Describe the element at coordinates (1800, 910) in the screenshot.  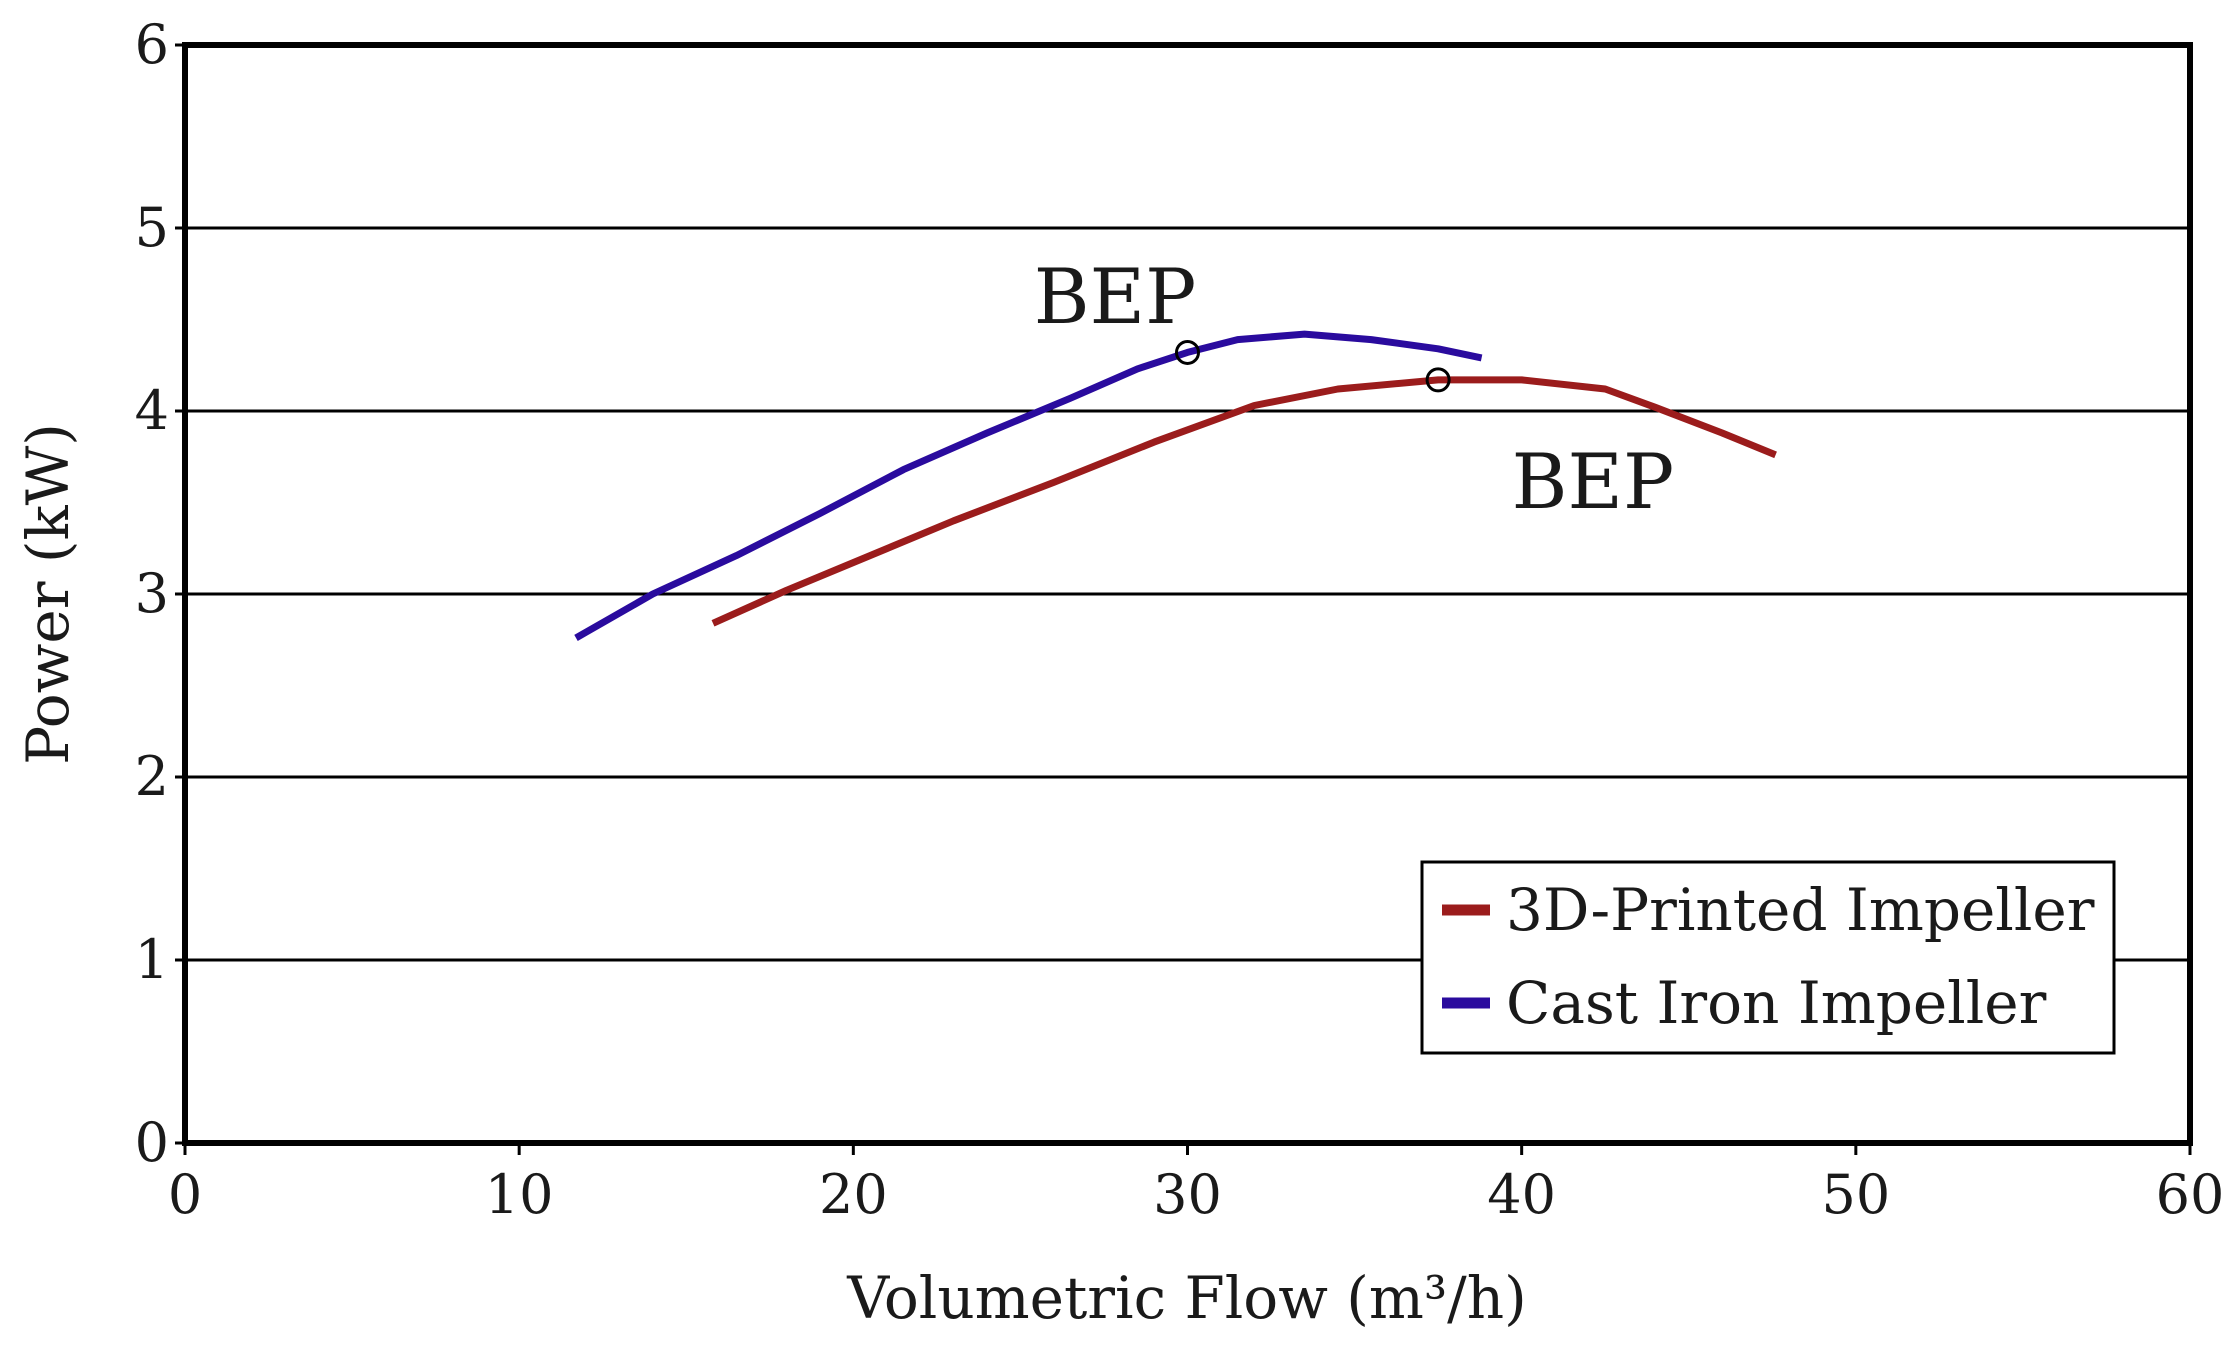
I see `legend-label-3d-printed: 3D-Printed Impeller` at that location.